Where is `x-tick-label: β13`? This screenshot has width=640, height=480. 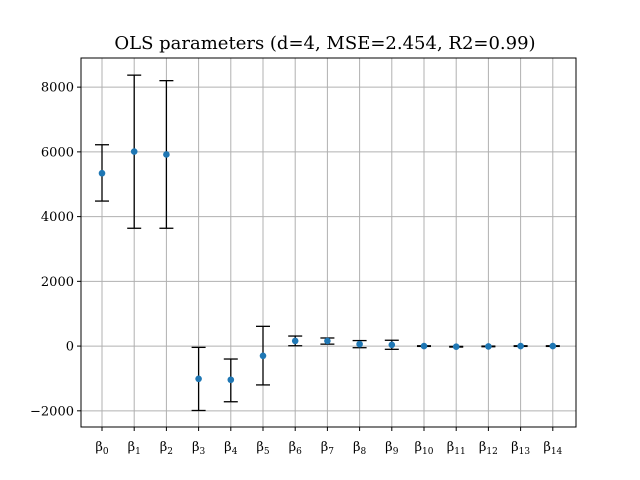
x-tick-label: β13 is located at coordinates (520, 448).